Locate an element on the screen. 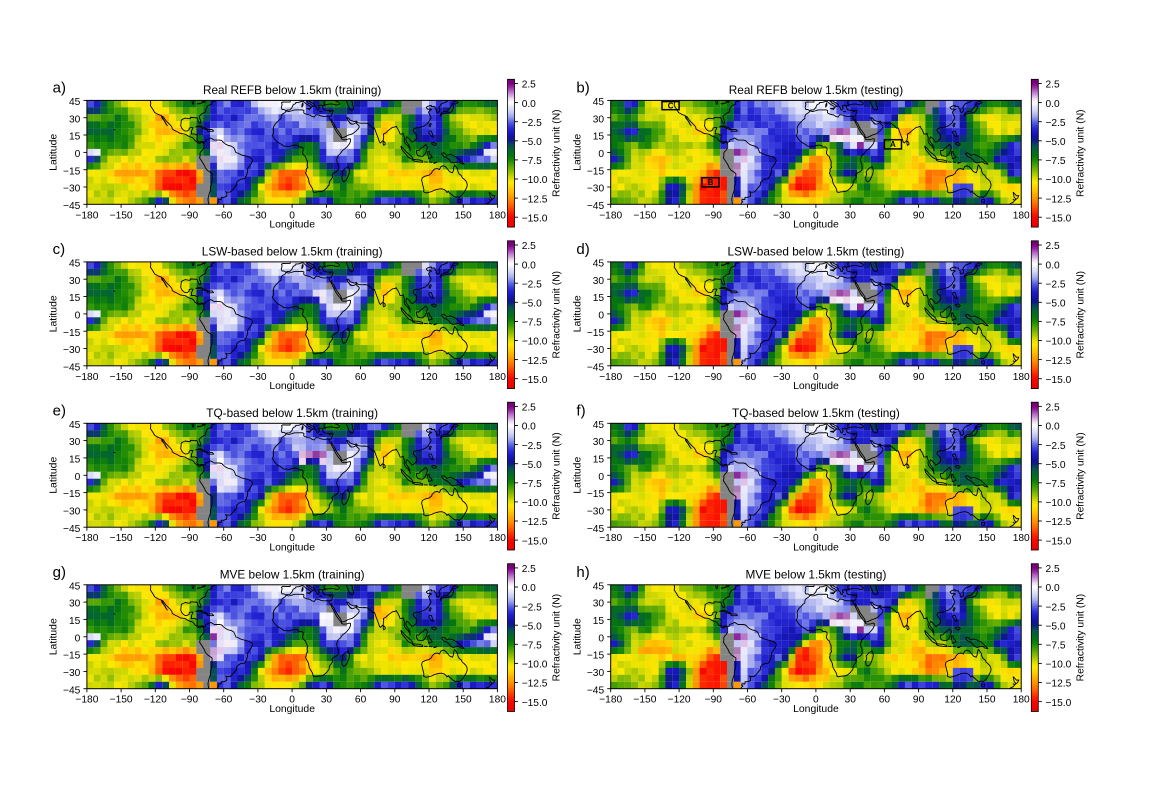 The image size is (1171, 791). svg-text:Real REFB below 1.5km (testing: Real REFB below 1.5km (testing) is located at coordinates (816, 90).